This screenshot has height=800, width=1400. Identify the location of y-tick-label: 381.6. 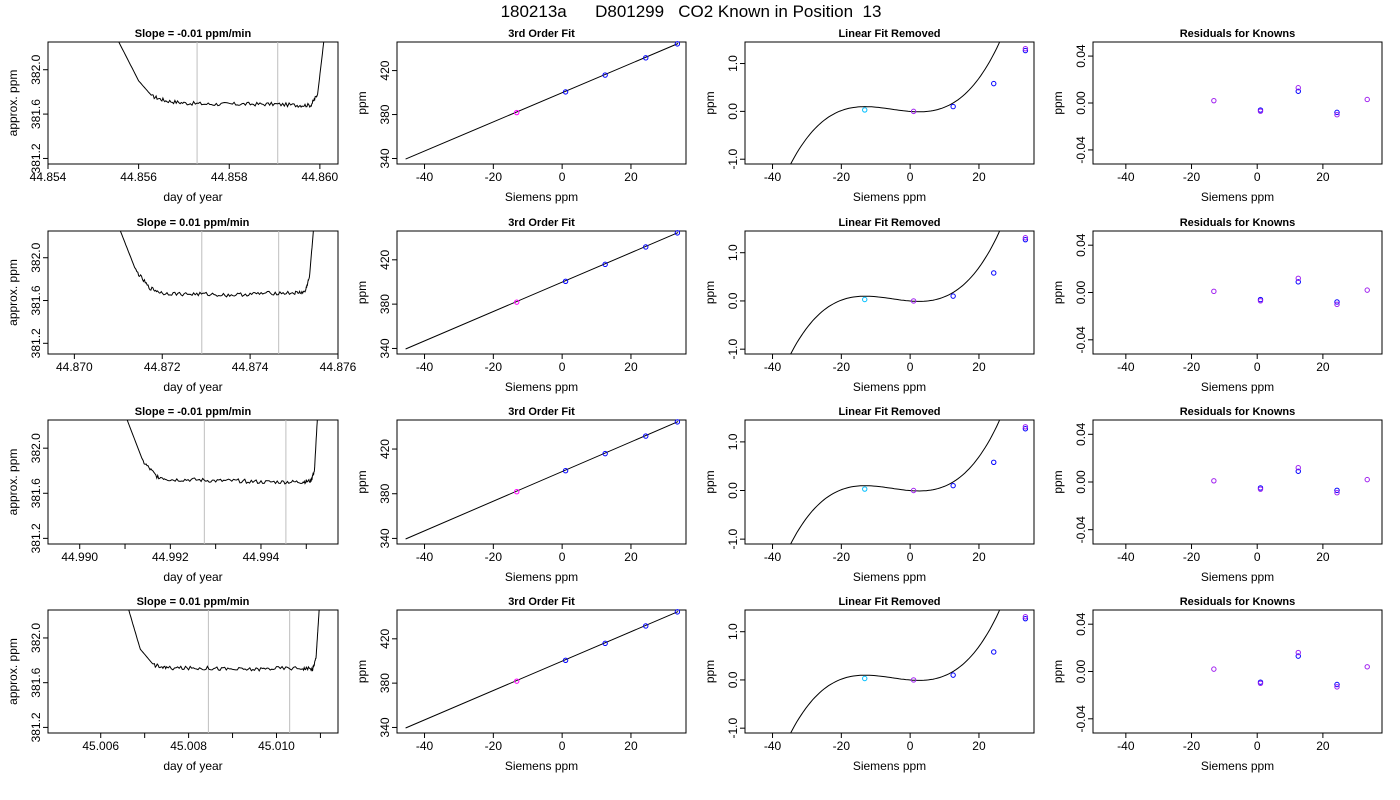
(36, 114).